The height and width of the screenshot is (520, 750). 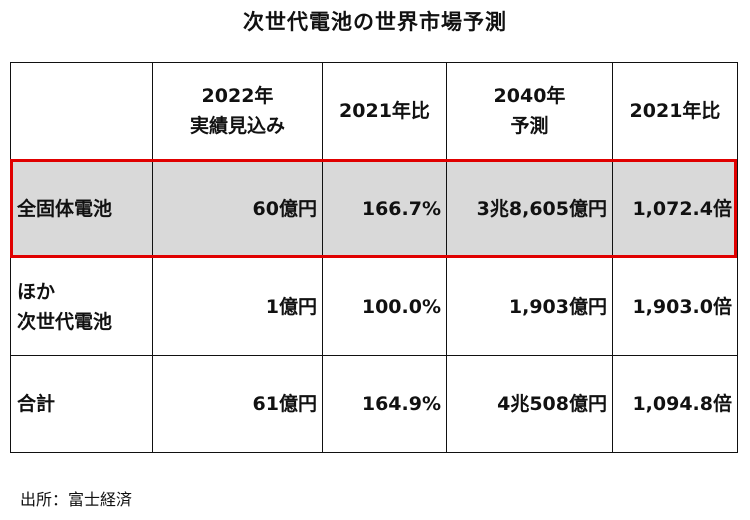 I want to click on header-cell-ratio-2040: 2021年比, so click(x=675, y=111).